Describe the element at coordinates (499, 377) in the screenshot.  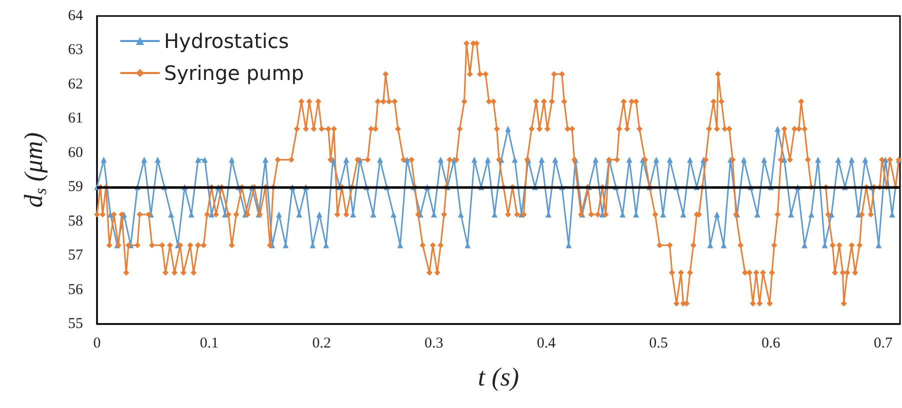
I see `x-axis-title: t (s)` at that location.